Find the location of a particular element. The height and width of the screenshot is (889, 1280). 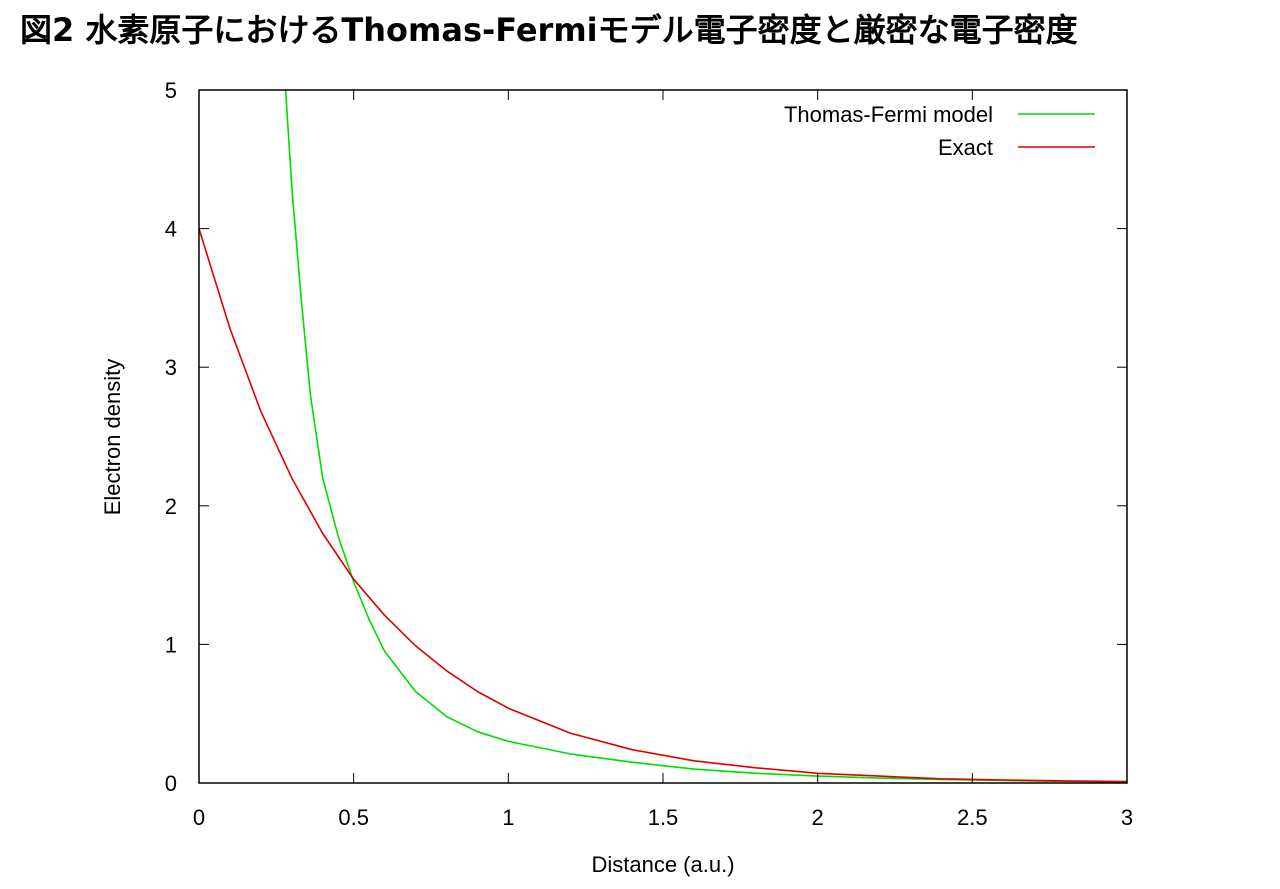

y-tick-label: 4 is located at coordinates (171, 229).